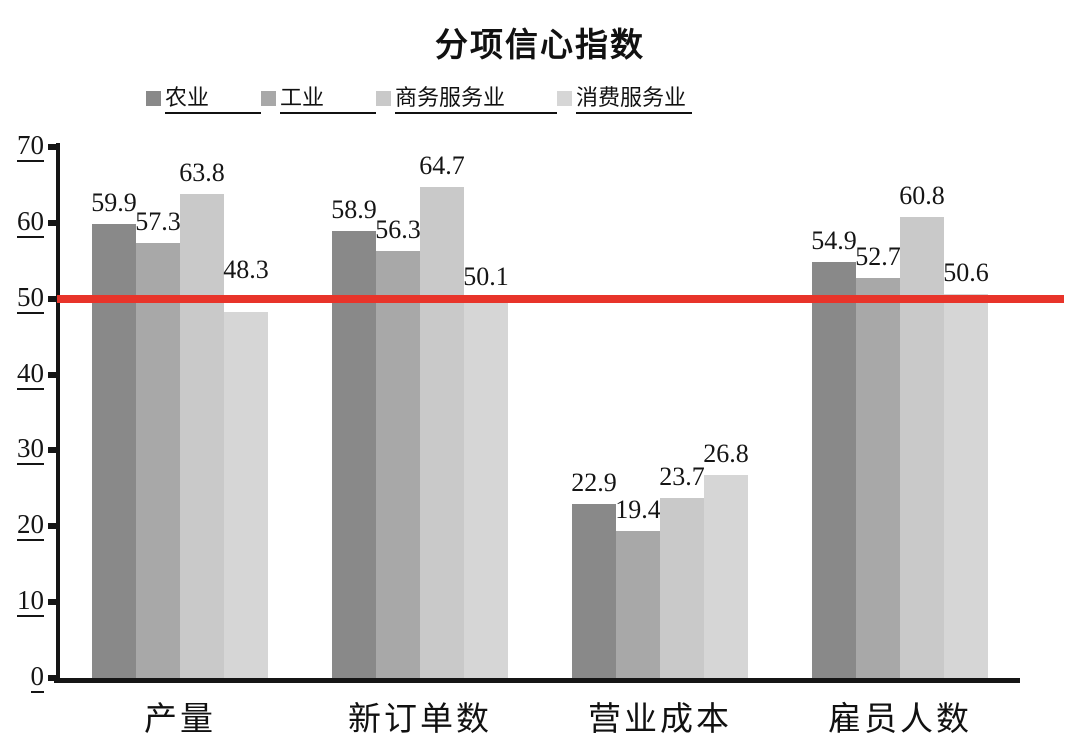 This screenshot has height=750, width=1080. I want to click on y-axis-tick-label: 50, so click(22, 297).